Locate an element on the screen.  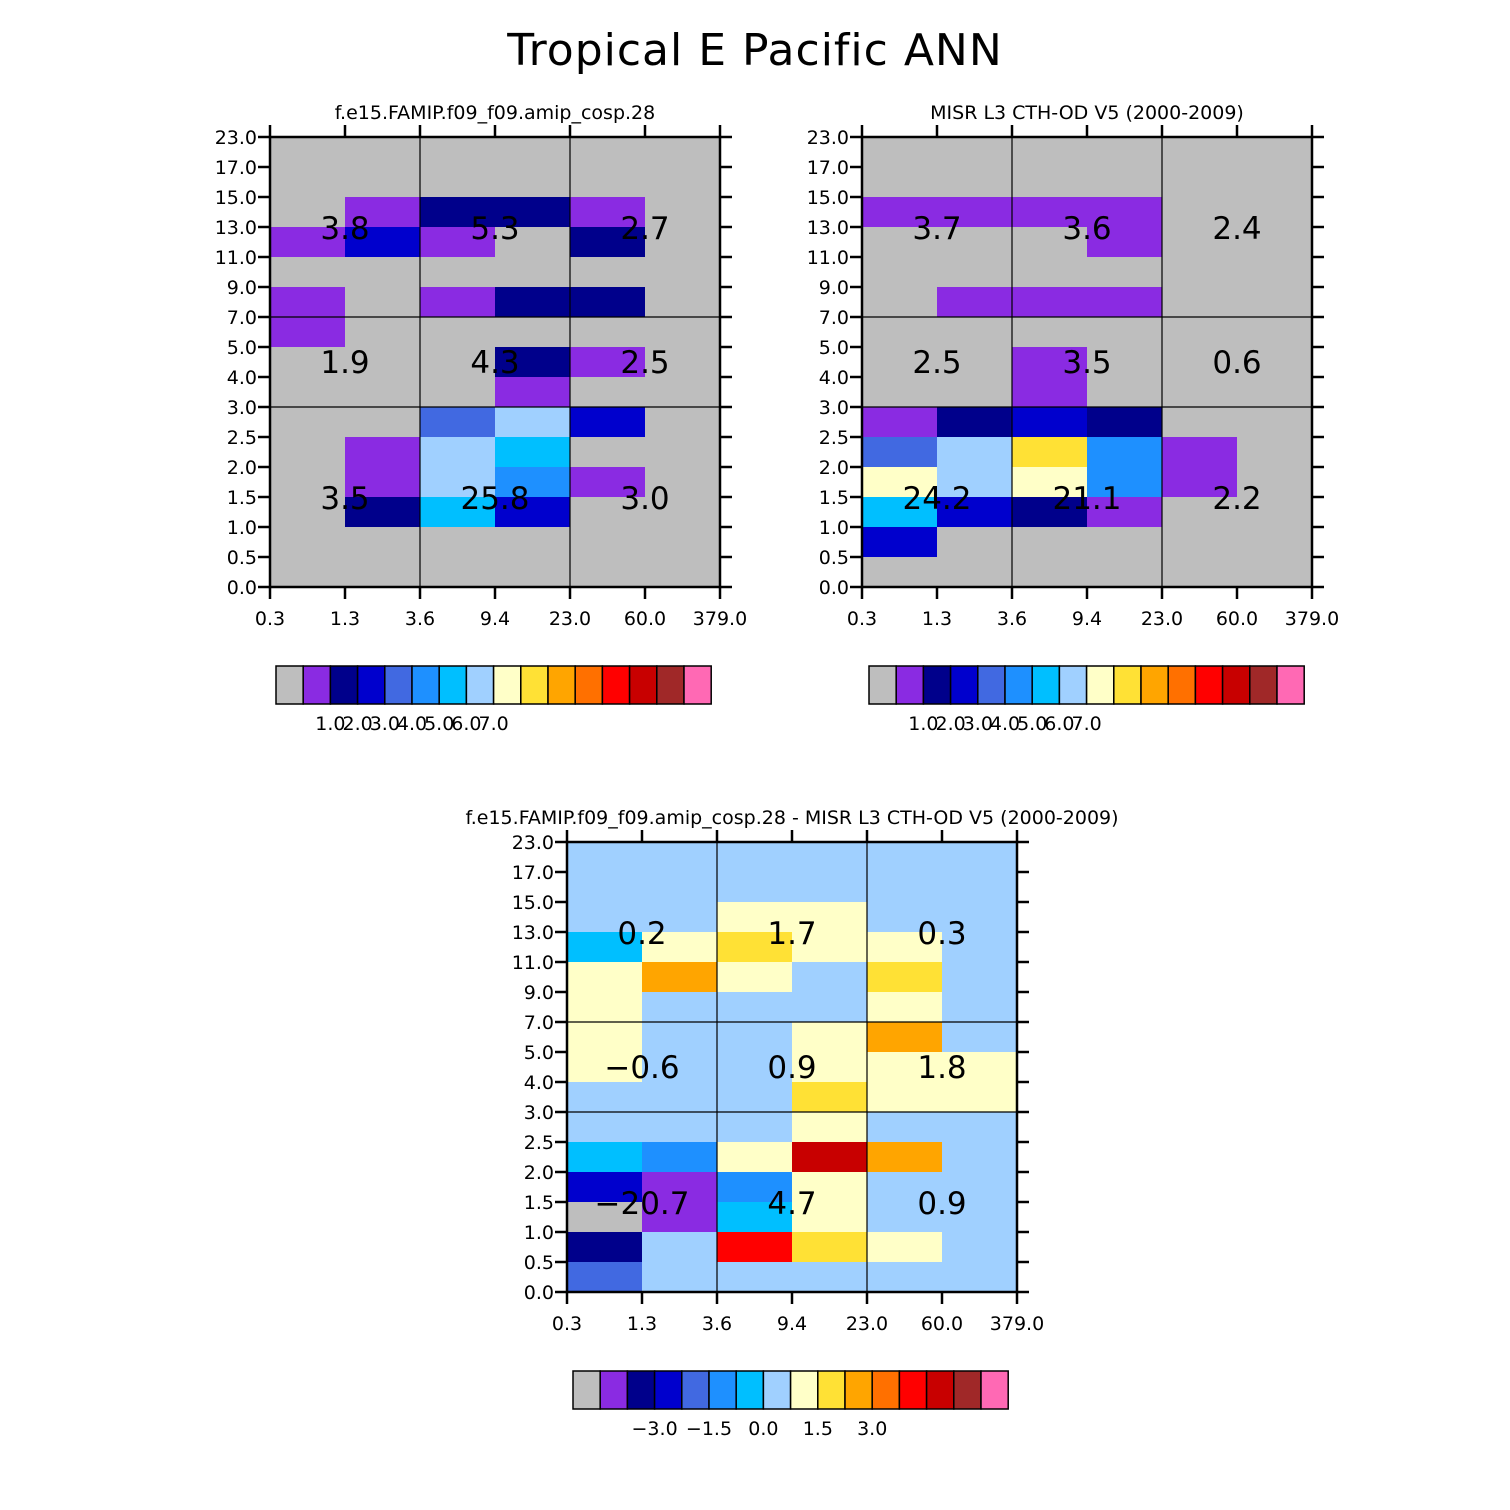
x-tick-label: 9.4 is located at coordinates (1087, 619).